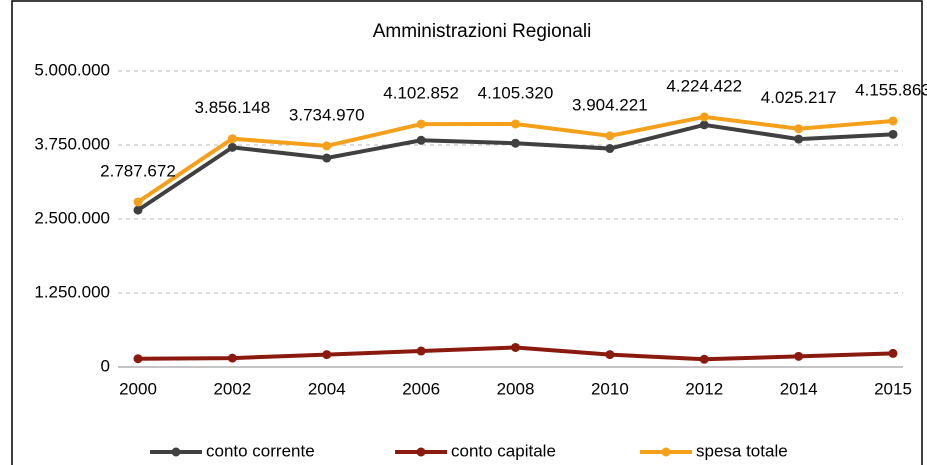  I want to click on y-tick-label: 2.500.000, so click(72, 217).